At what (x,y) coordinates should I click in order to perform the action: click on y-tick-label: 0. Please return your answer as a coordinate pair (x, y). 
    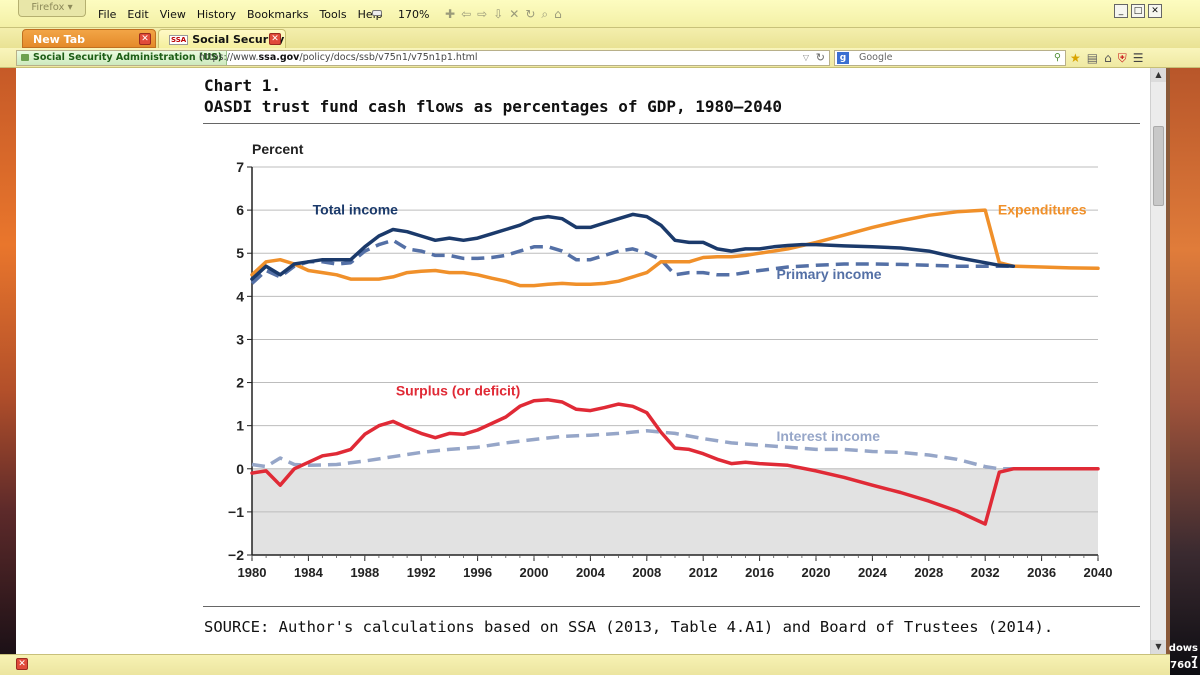
    Looking at the image, I should click on (240, 469).